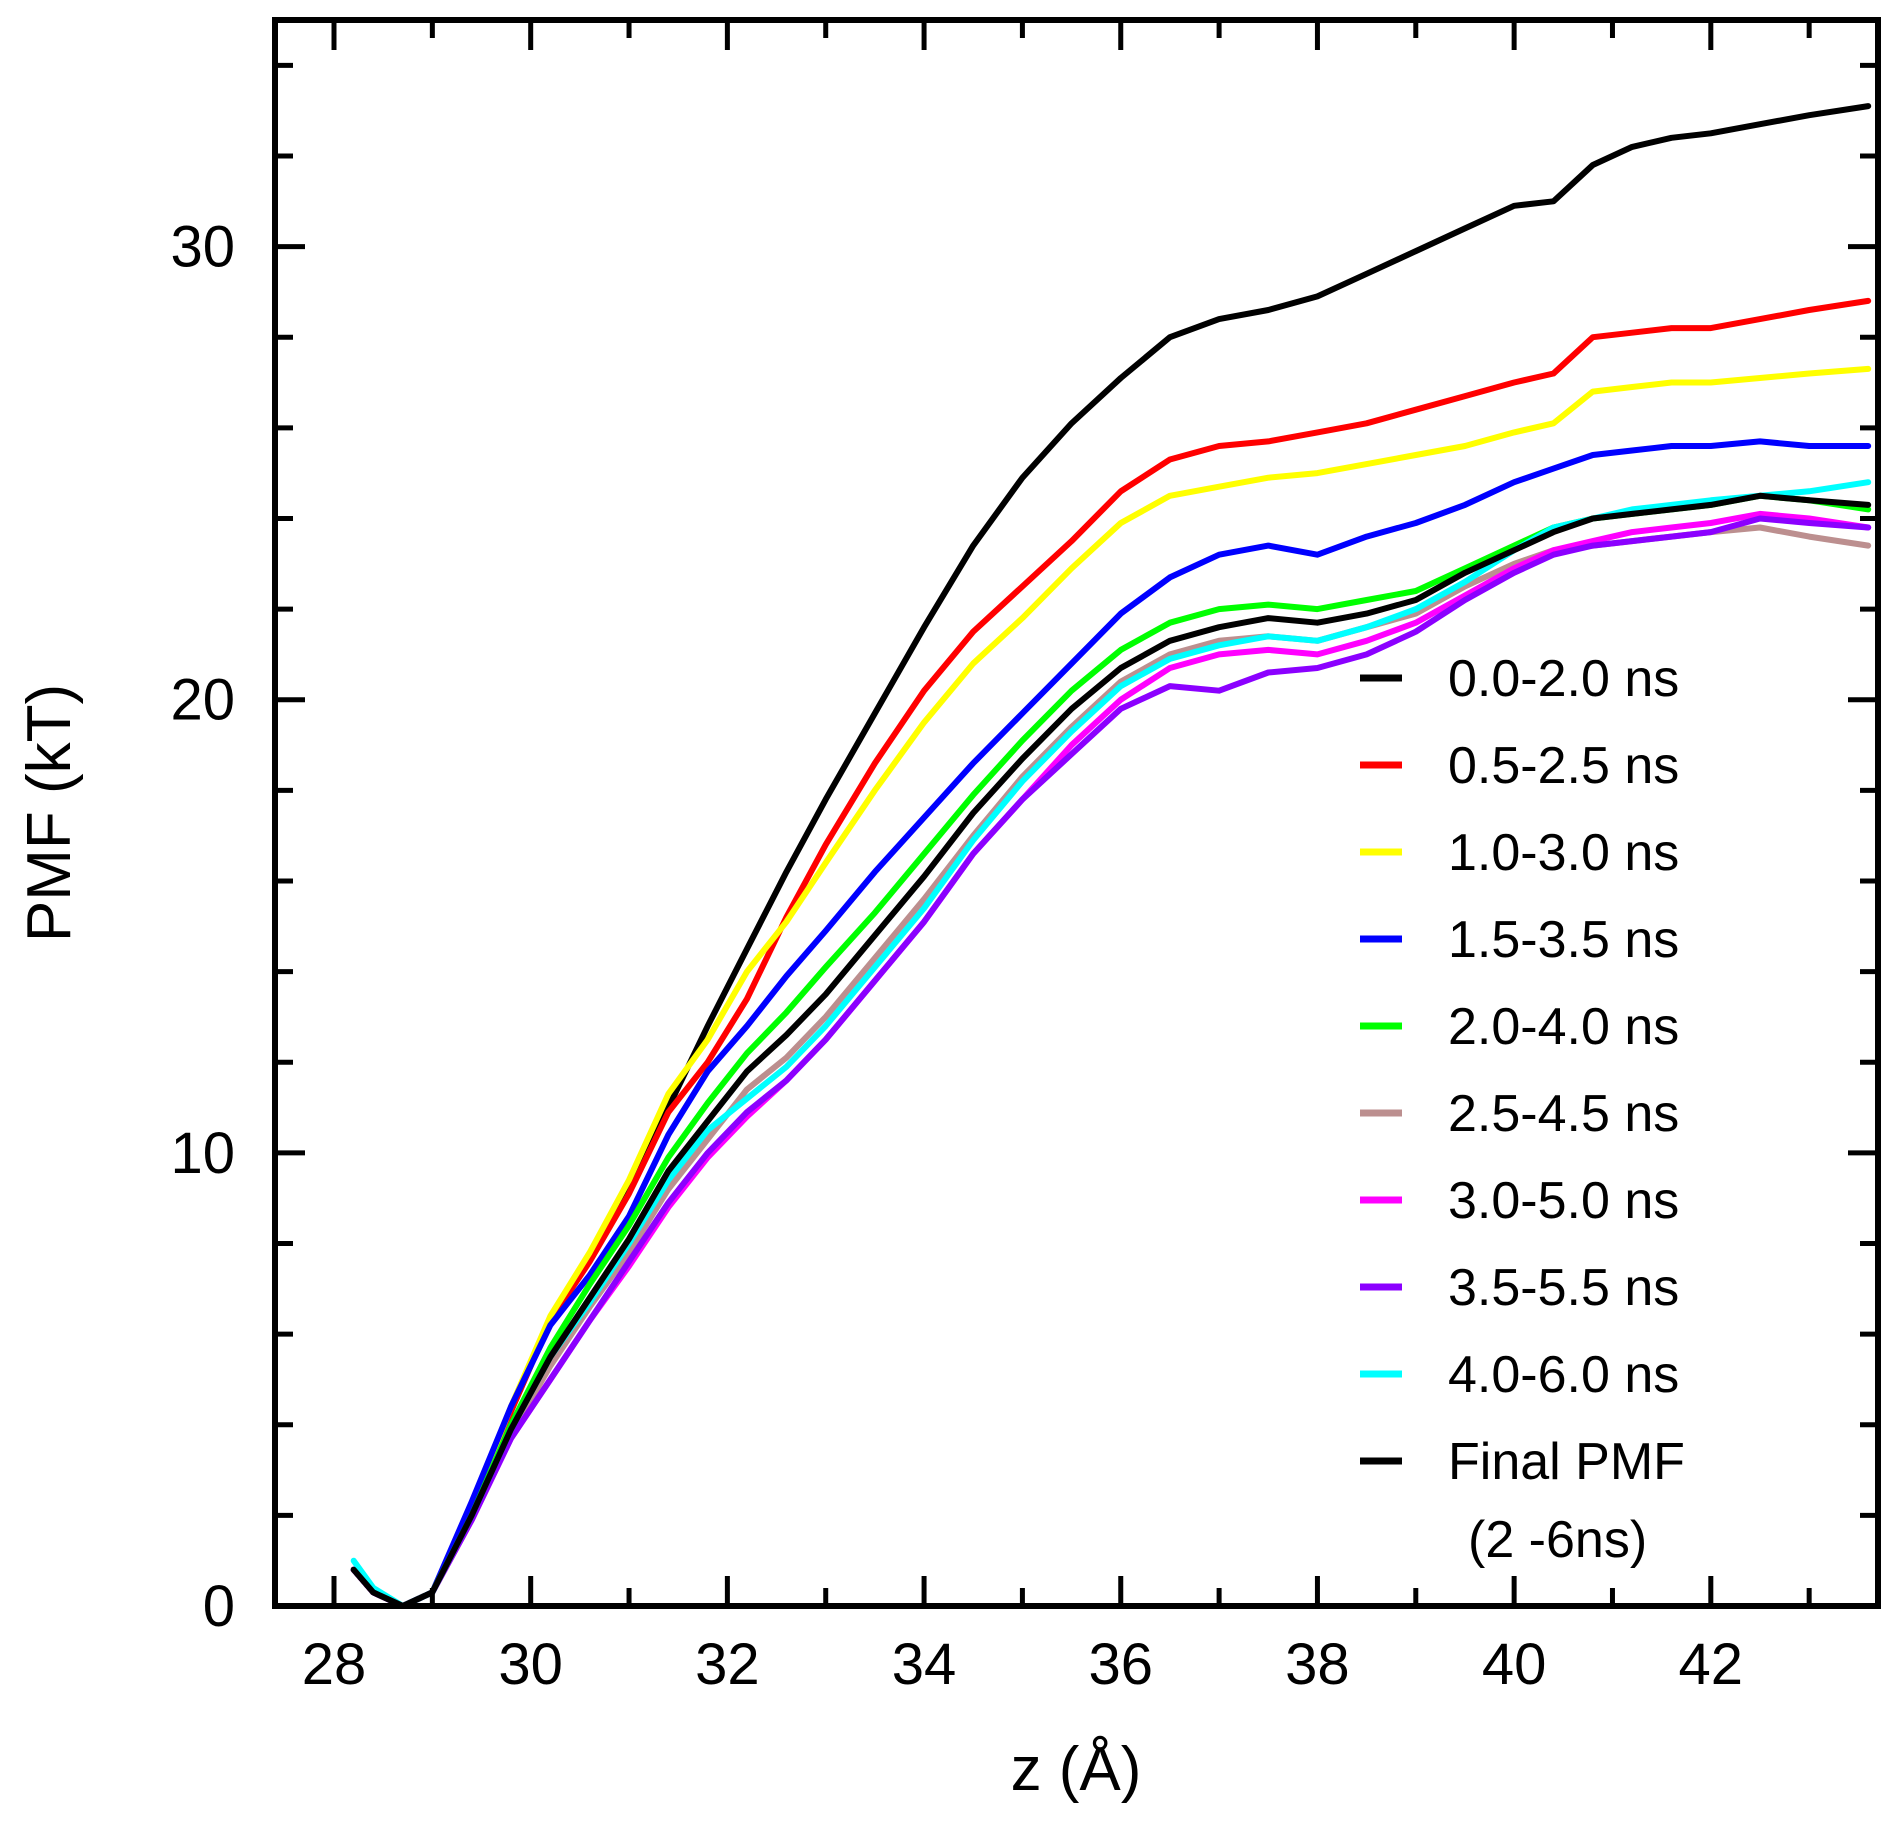 The height and width of the screenshot is (1838, 1895). I want to click on legend-label-9: 4.0-6.0 ns, so click(1563, 1375).